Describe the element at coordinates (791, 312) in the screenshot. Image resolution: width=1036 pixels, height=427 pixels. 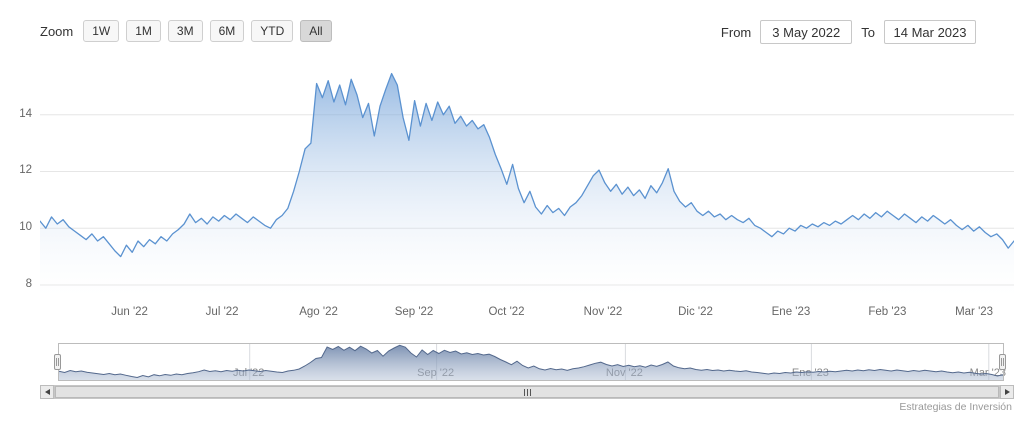
I see `x-axis-label: Ene '23` at that location.